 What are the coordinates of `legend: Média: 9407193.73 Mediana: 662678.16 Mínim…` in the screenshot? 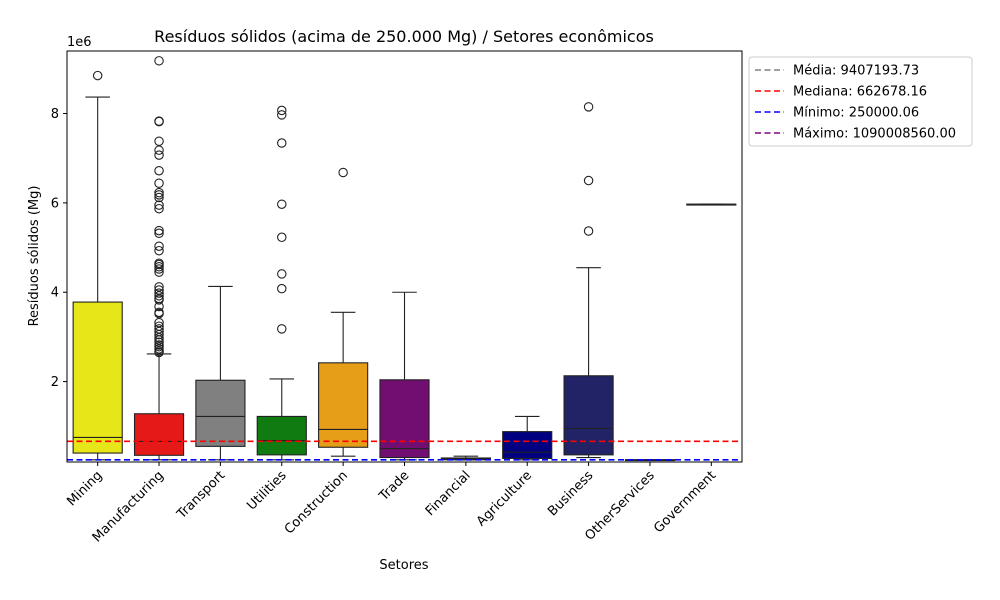 It's located at (860, 101).